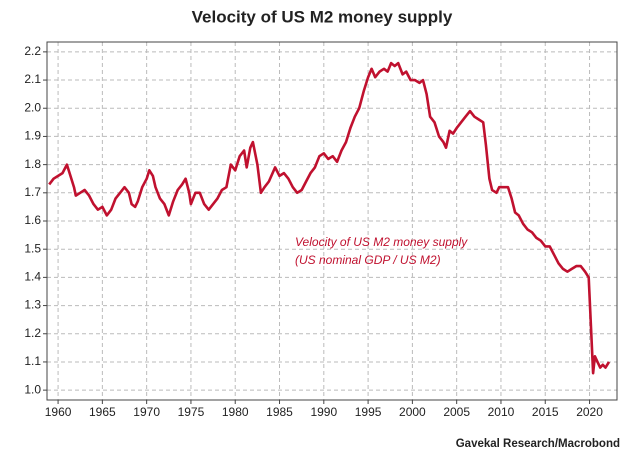  I want to click on x-tick-label: 1975, so click(191, 412).